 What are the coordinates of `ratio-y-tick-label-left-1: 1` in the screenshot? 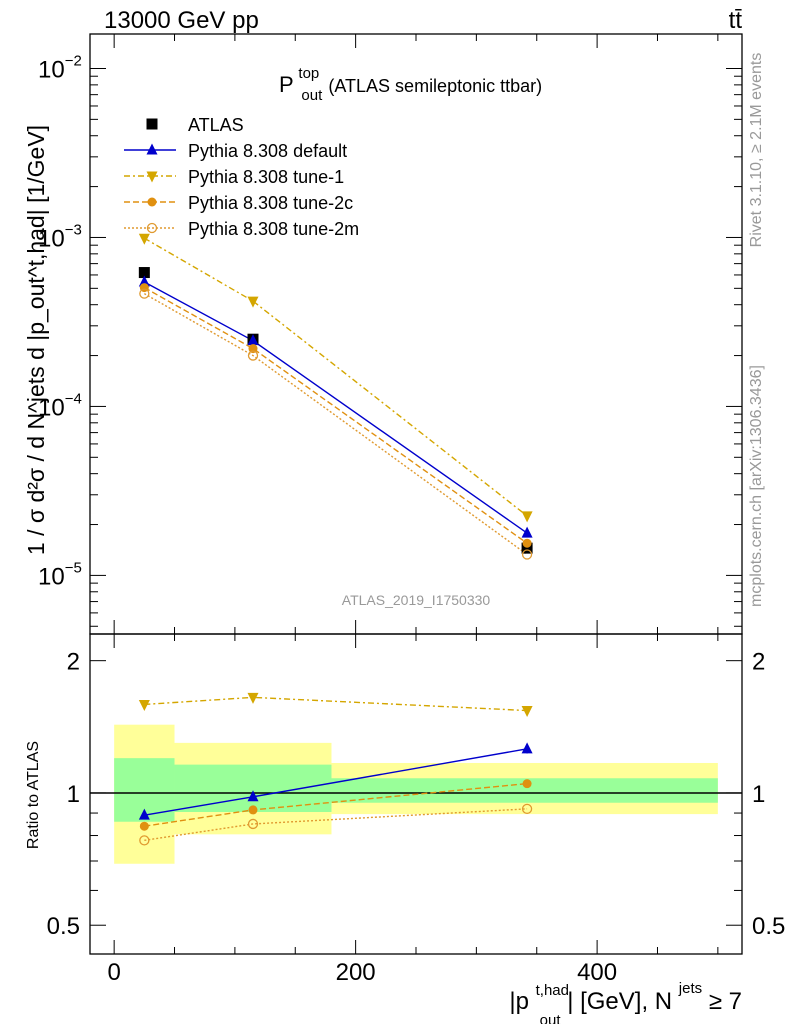 It's located at (73, 794).